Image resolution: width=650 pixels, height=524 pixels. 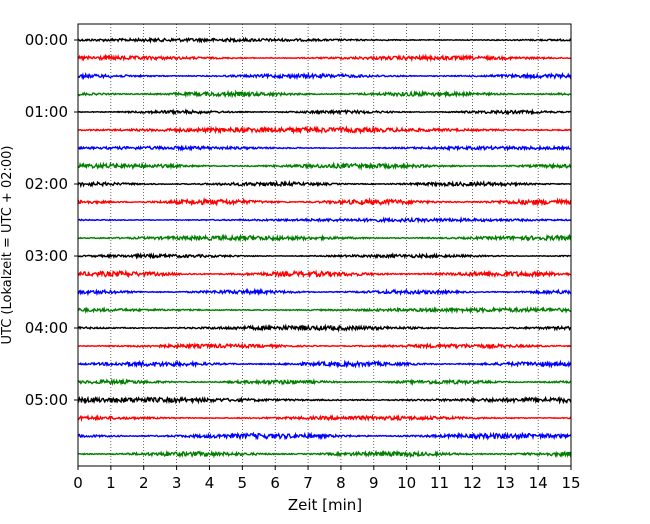 What do you see at coordinates (439, 483) in the screenshot?
I see `x-tick-label: 11` at bounding box center [439, 483].